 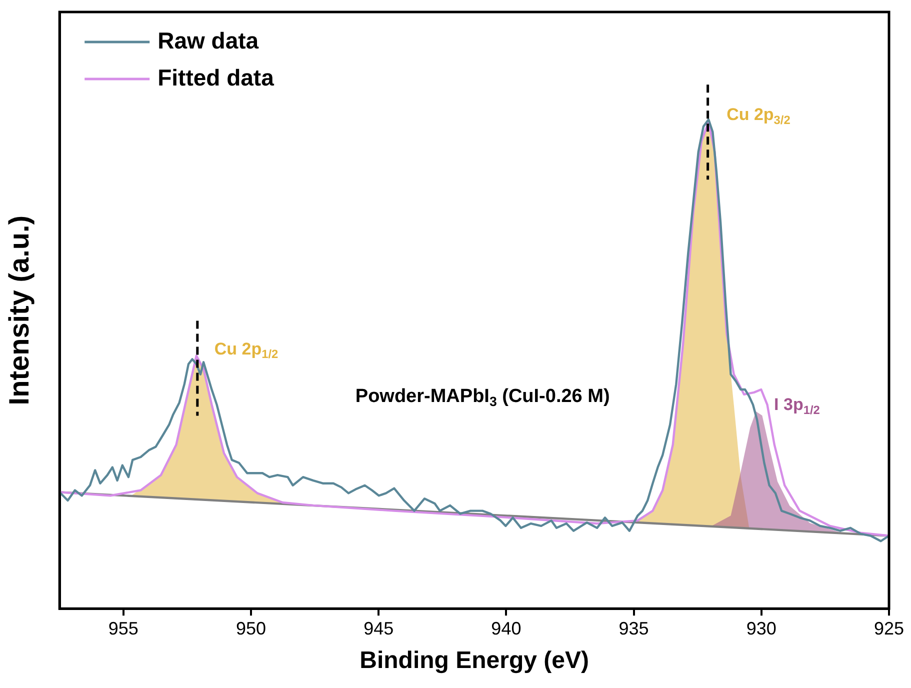 I want to click on y-axis-title: Intensity (a.u.), so click(x=19, y=310).